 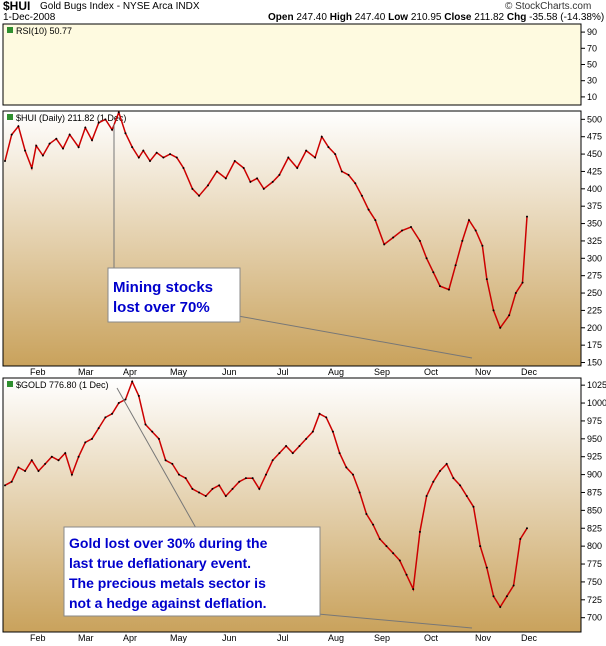 I want to click on gold-title: $GOLD 776.80 (1 Dec), so click(x=62, y=385).